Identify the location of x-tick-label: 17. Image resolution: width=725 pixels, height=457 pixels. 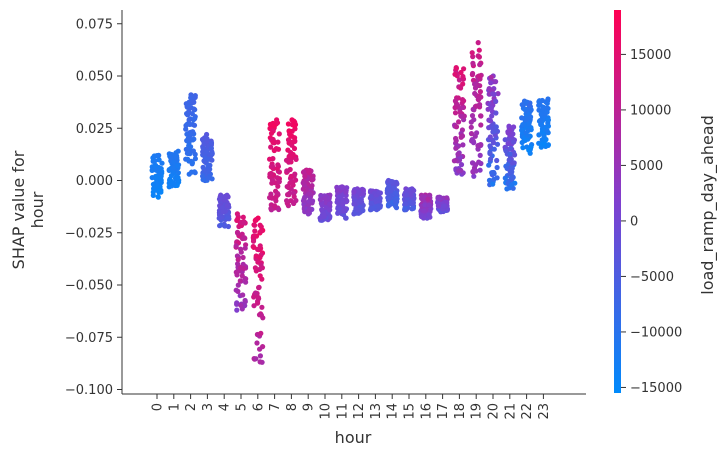
(443, 411).